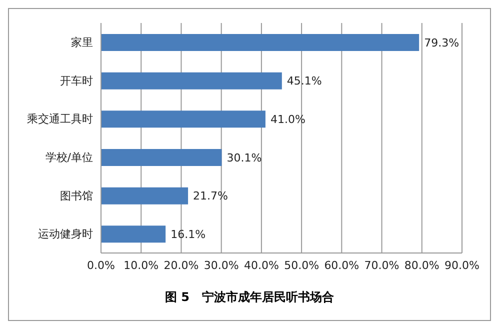  I want to click on x-tick-label: 50.0%, so click(302, 265).